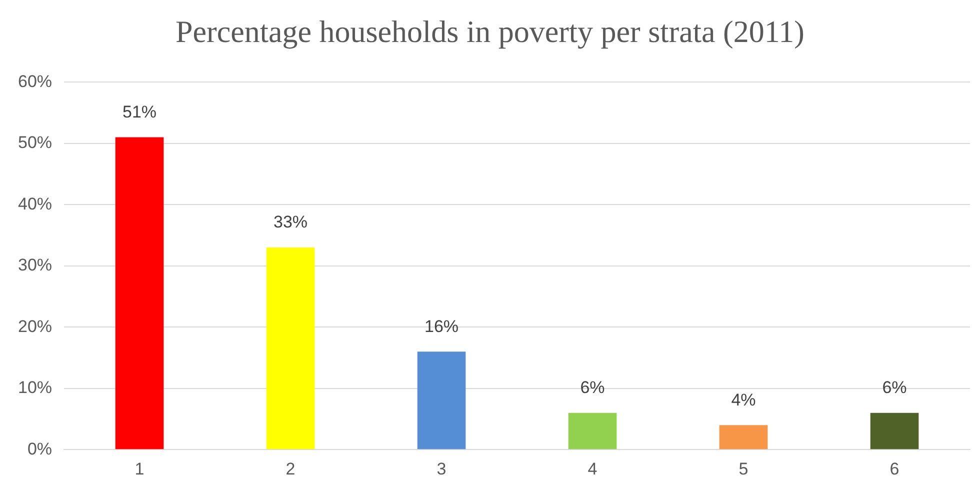 The width and height of the screenshot is (980, 494). What do you see at coordinates (35, 204) in the screenshot?
I see `y-tick-label: 40%` at bounding box center [35, 204].